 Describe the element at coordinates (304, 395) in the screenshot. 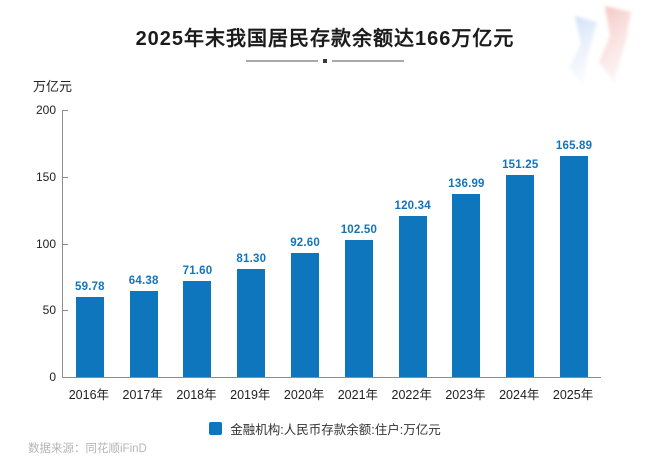

I see `x-axis-label: 2020年` at that location.